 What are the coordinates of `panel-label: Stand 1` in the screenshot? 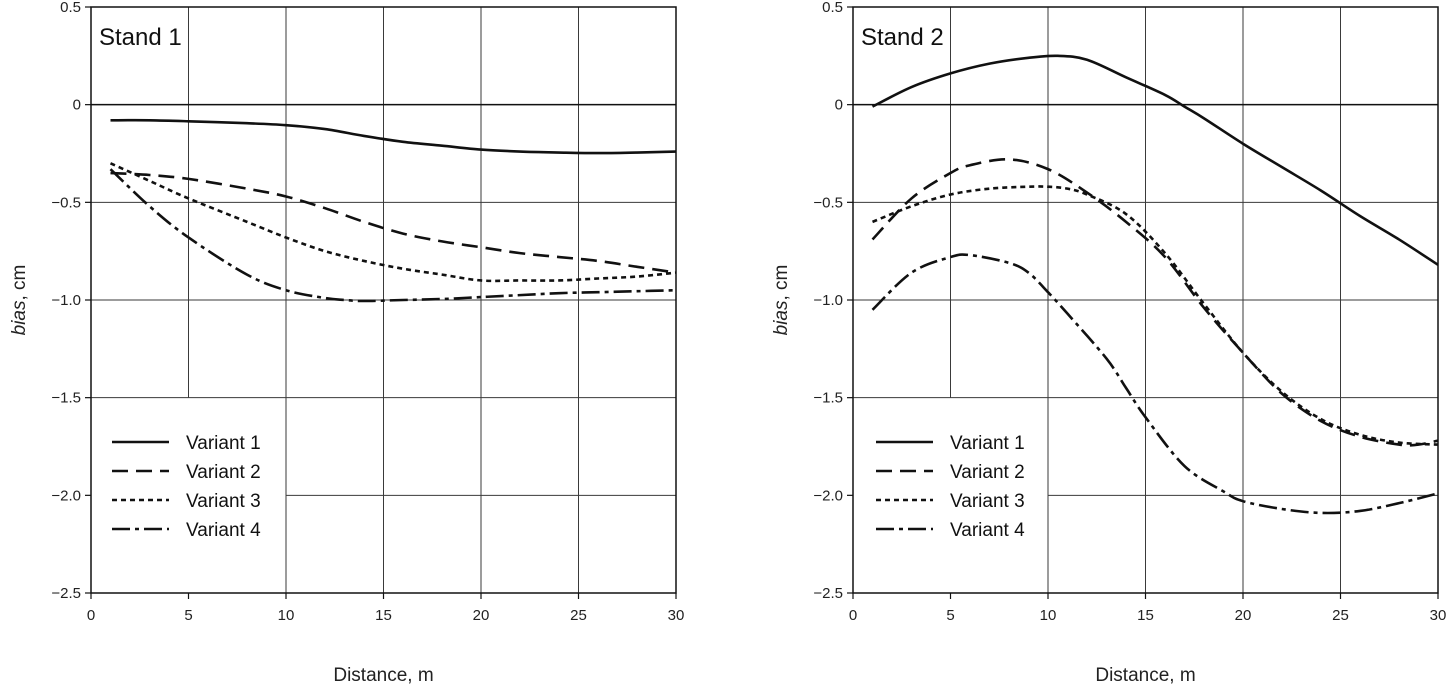 It's located at (140, 37).